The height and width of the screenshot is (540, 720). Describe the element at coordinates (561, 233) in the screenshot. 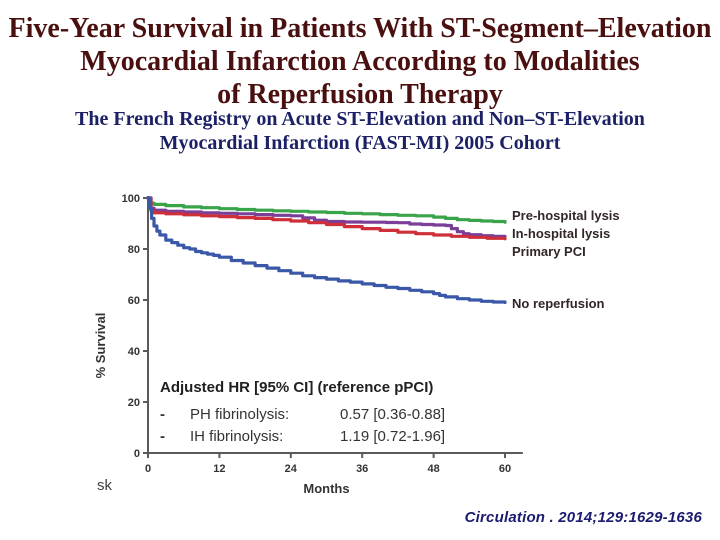

I see `curve-label-in-hospital-lysis: In-hospital lysis` at that location.